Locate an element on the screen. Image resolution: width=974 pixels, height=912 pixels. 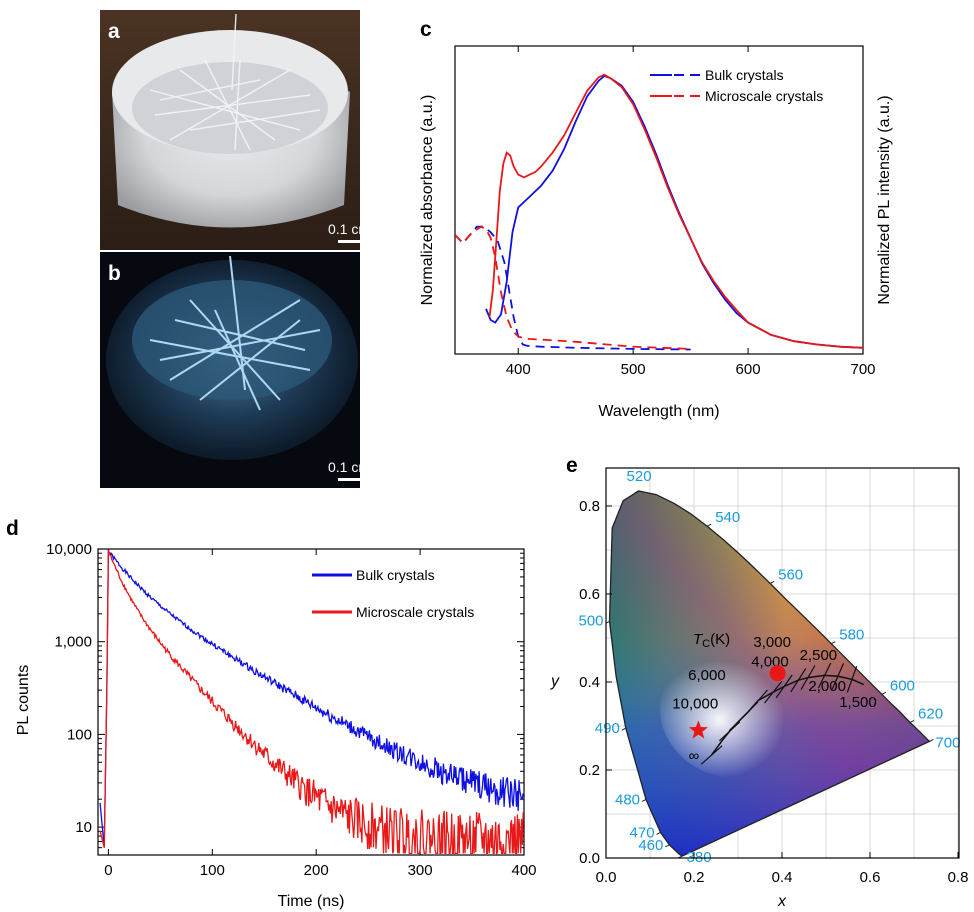
x-tick-label-e: 0.4 is located at coordinates (782, 877).